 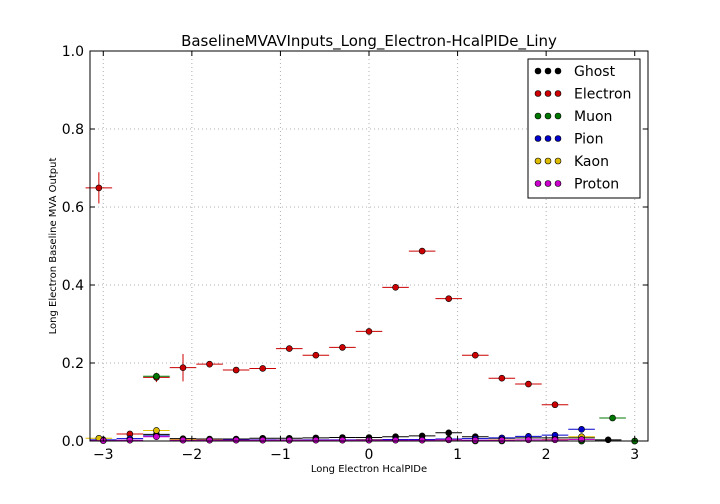 What do you see at coordinates (53, 246) in the screenshot?
I see `y-axis-label: Long Electron Baseline MVA Output` at bounding box center [53, 246].